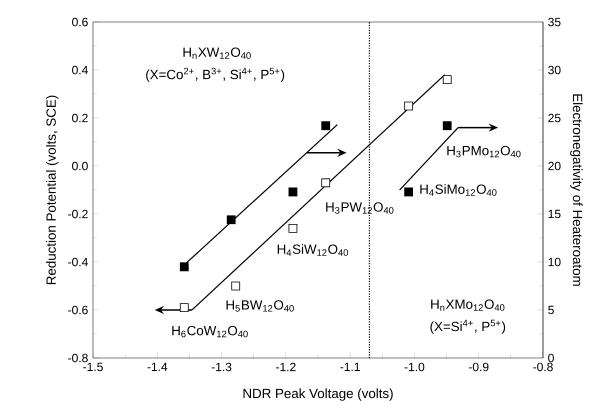  Describe the element at coordinates (210, 332) in the screenshot. I see `annotation: H$_{6}$CoW$_{12}$O$_{40}$` at that location.